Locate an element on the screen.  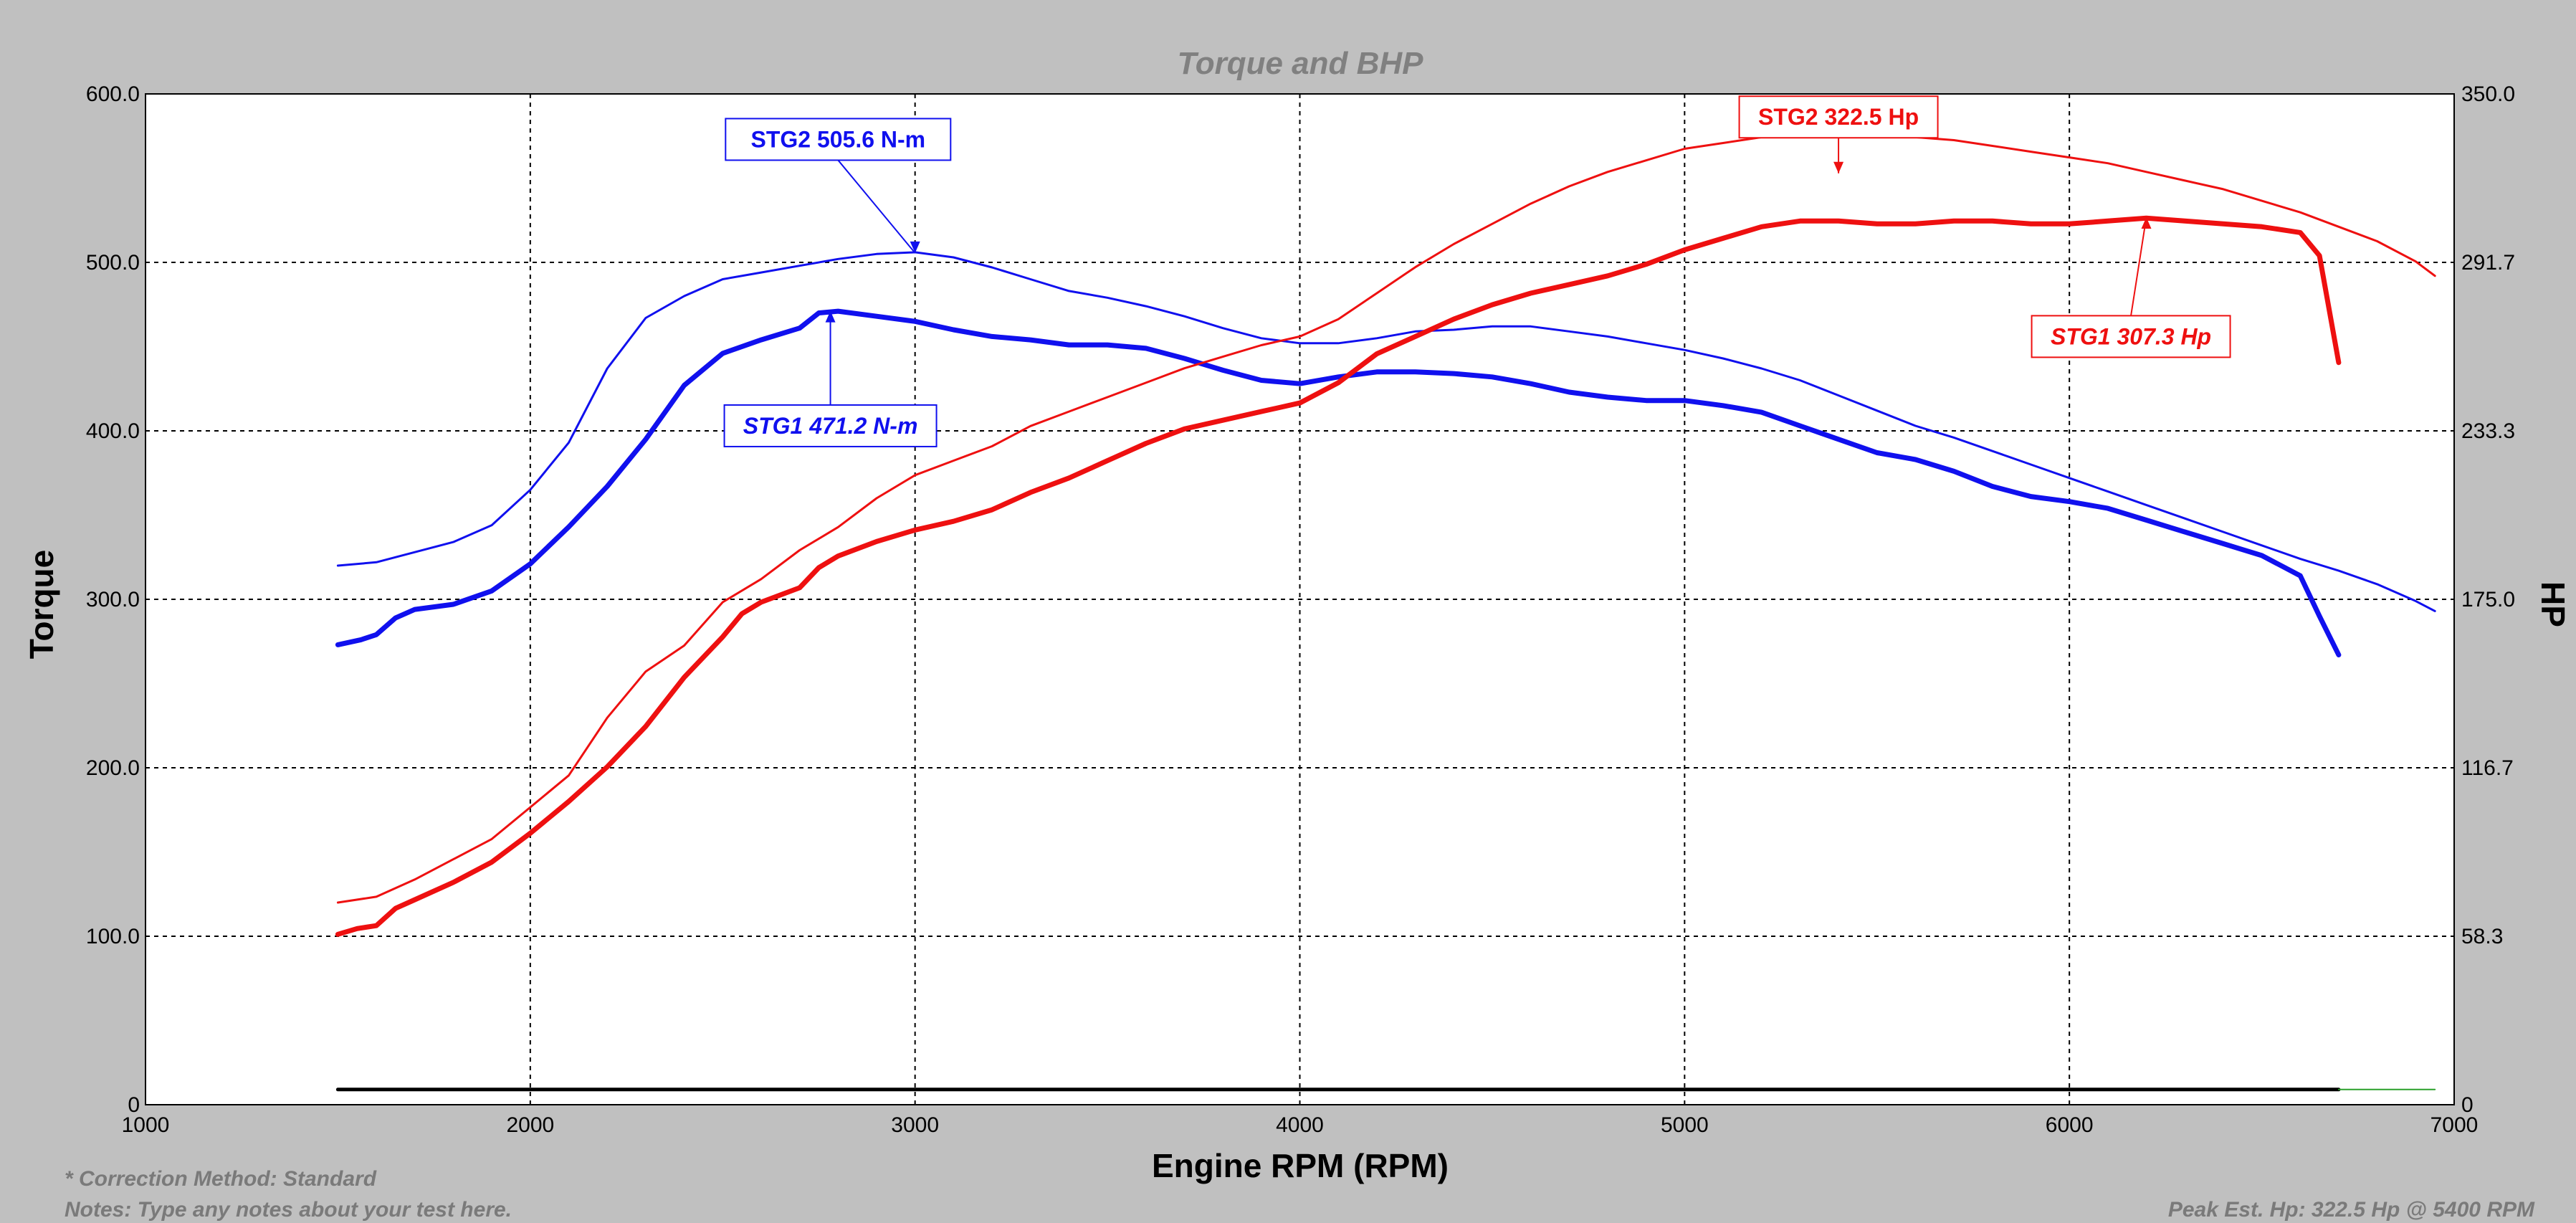
y-left-tick-label: 0 is located at coordinates (134, 1105).